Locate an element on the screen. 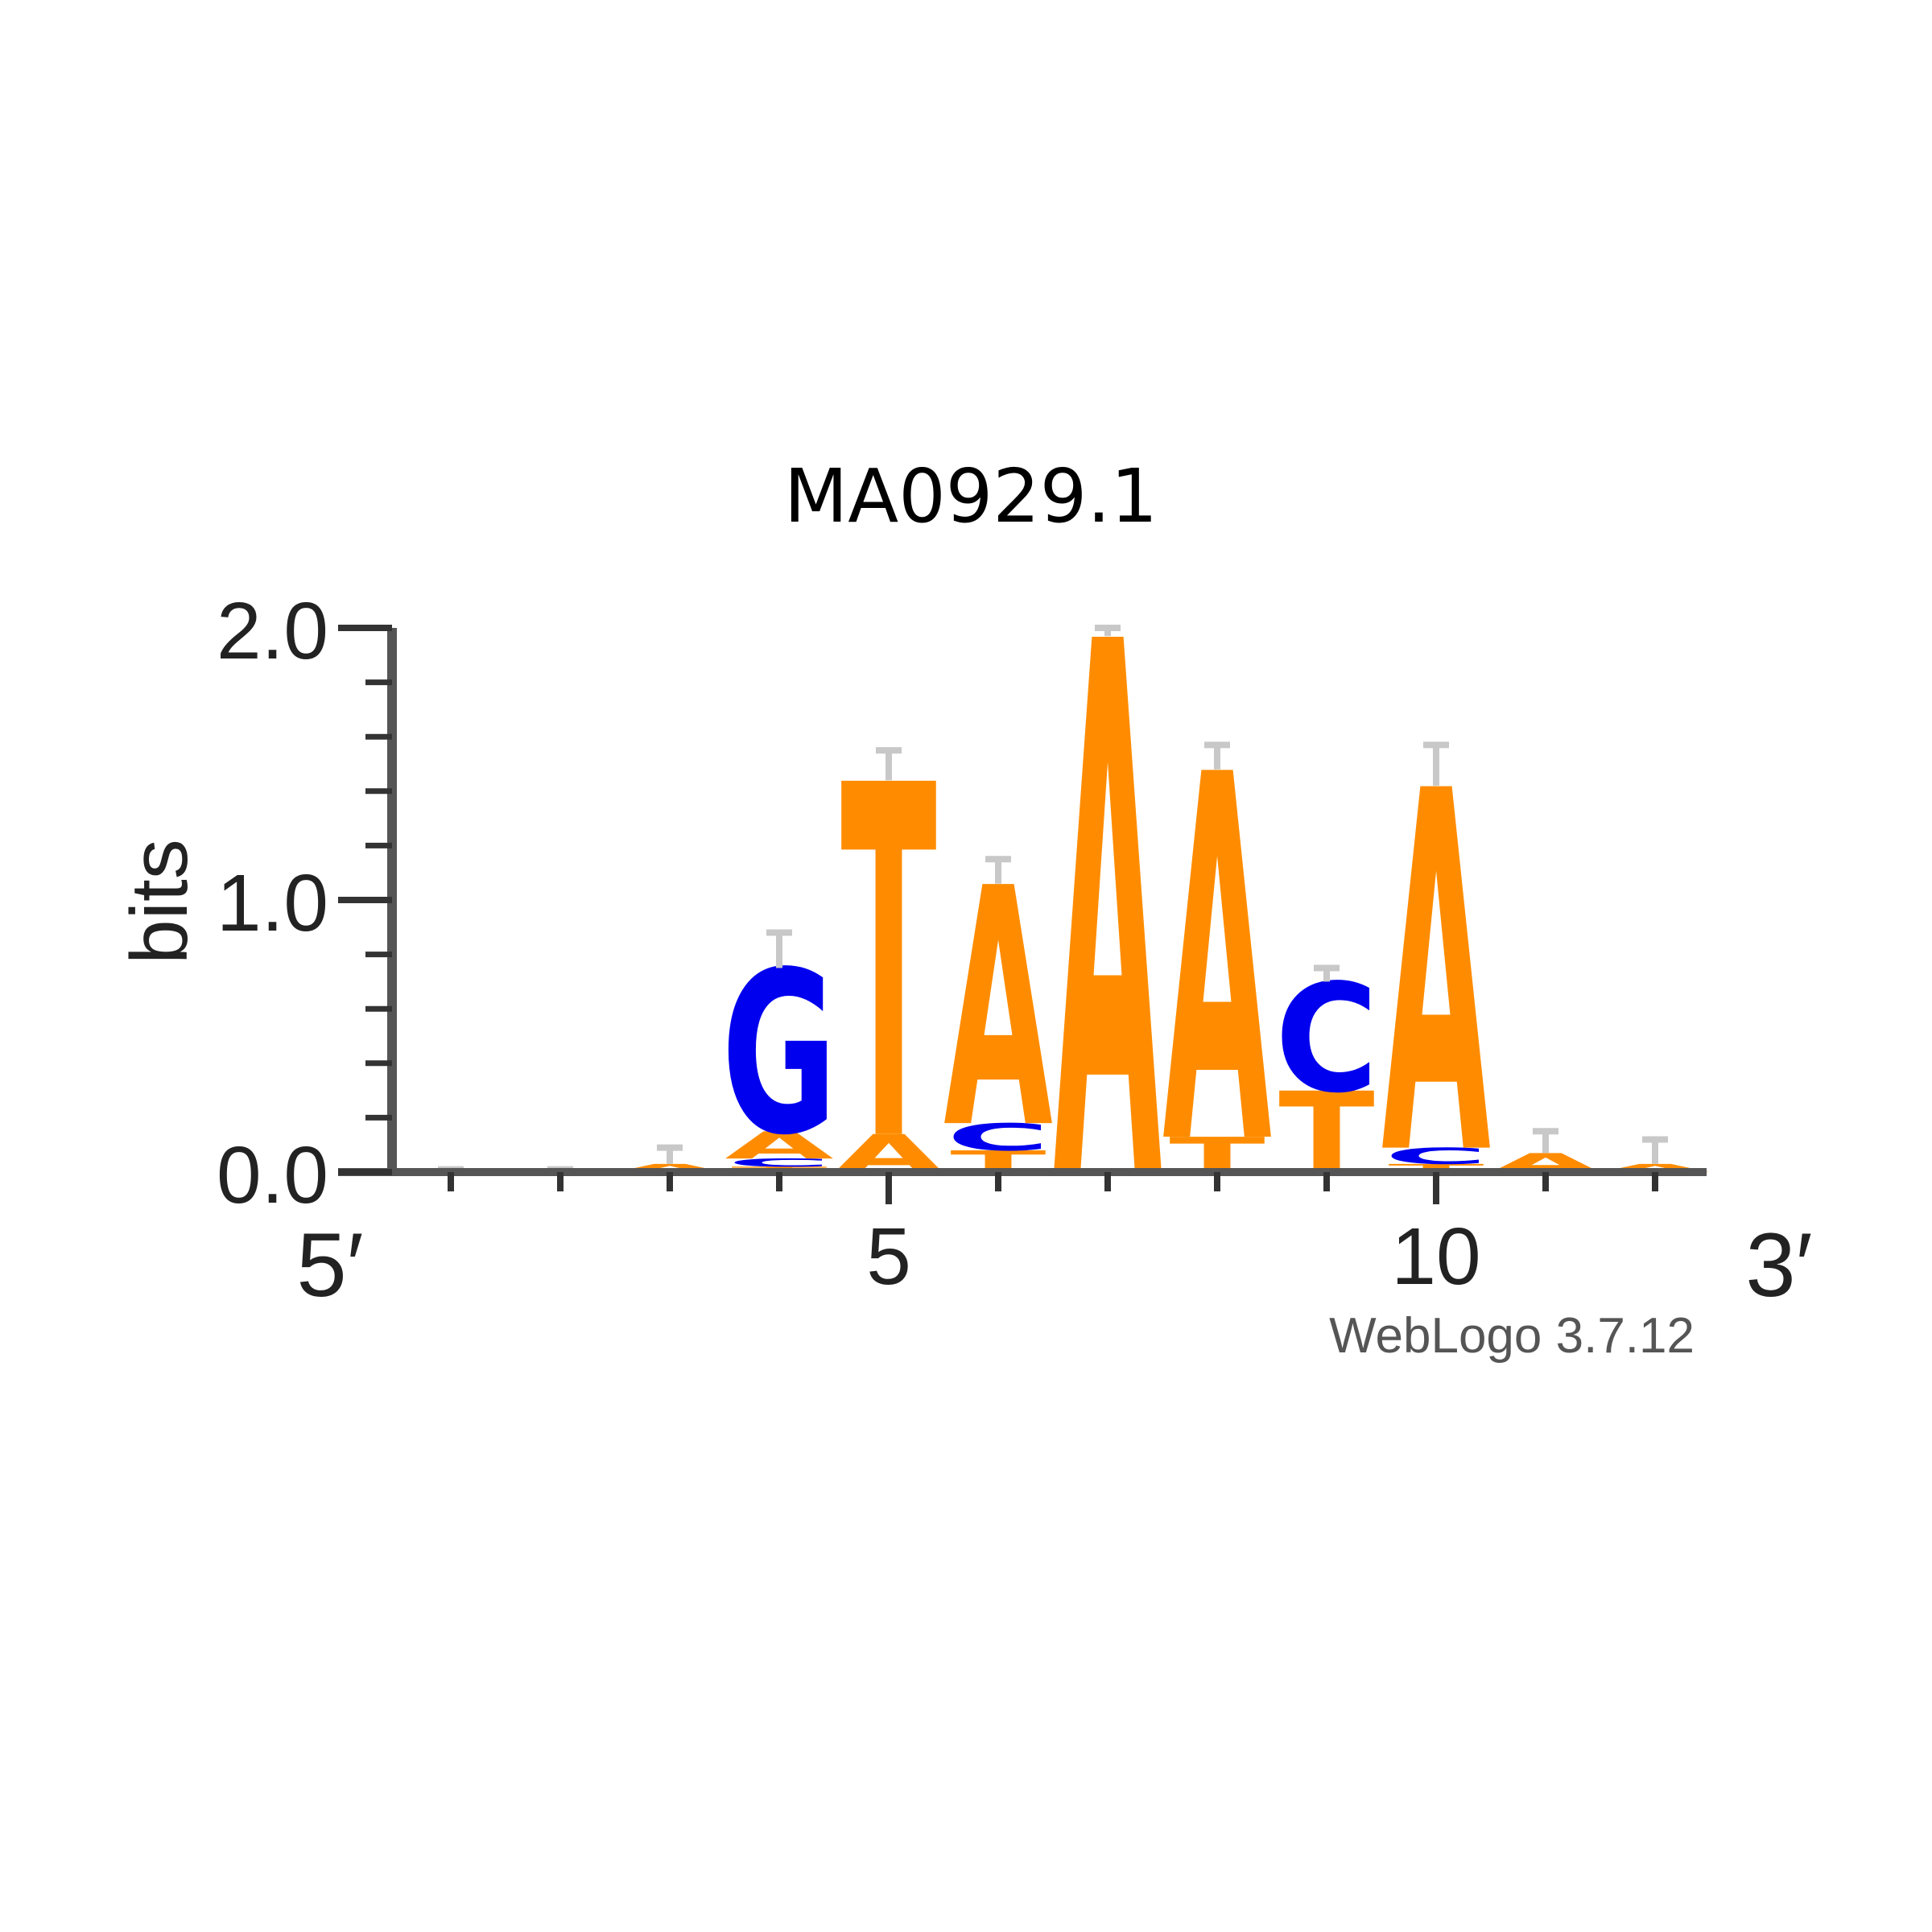  x-tick-label: 10 is located at coordinates (1435, 1257).